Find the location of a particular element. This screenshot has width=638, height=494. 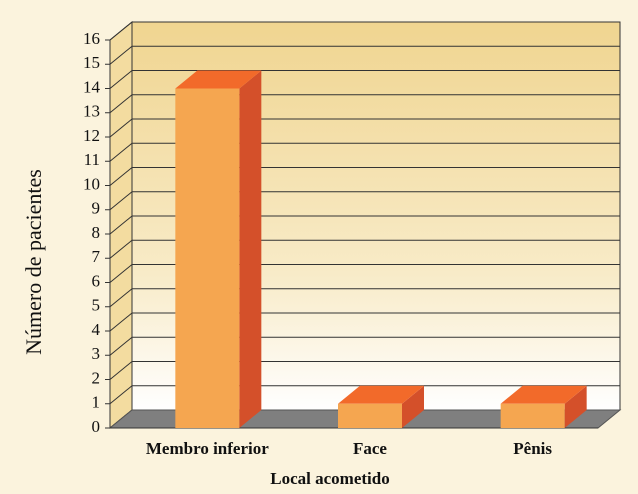

x-axis-title: Local acometido is located at coordinates (329, 478).